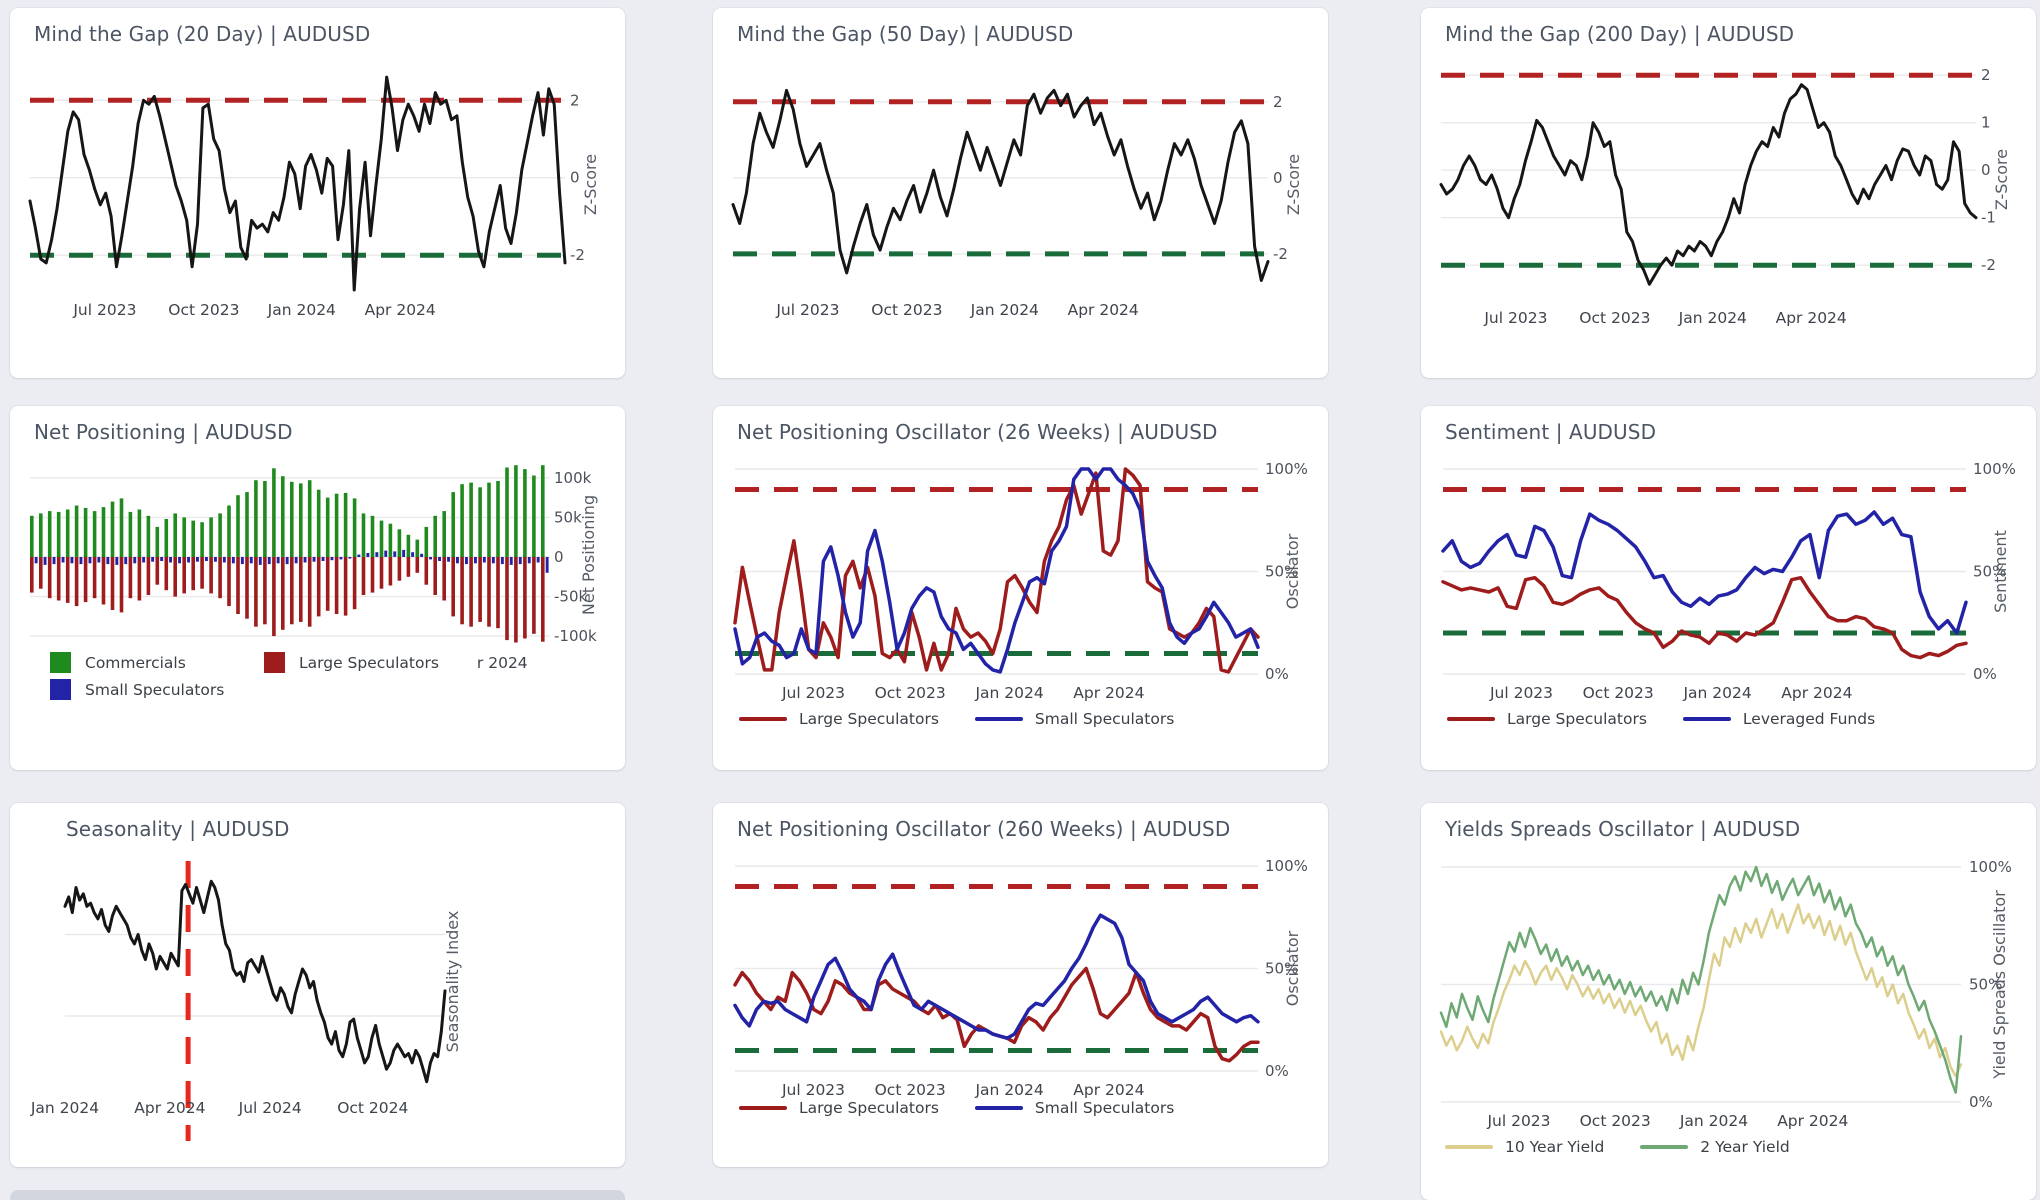  What do you see at coordinates (1778, 719) in the screenshot?
I see `legend-item-leveraged-funds: Leveraged Funds` at bounding box center [1778, 719].